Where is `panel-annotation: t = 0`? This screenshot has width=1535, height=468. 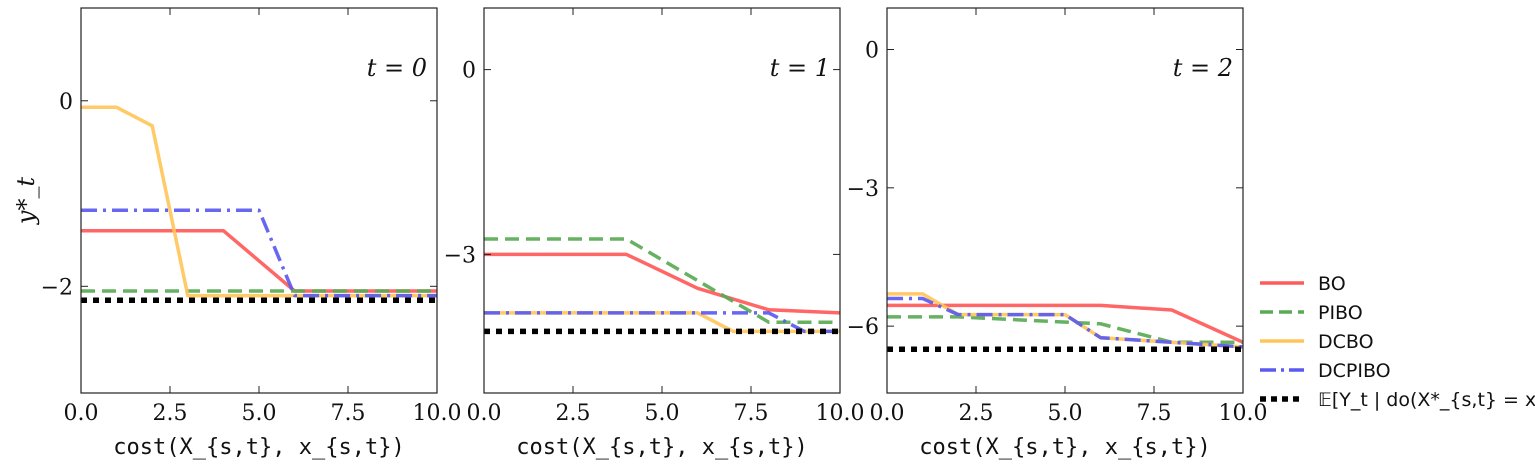 panel-annotation: t = 0 is located at coordinates (397, 68).